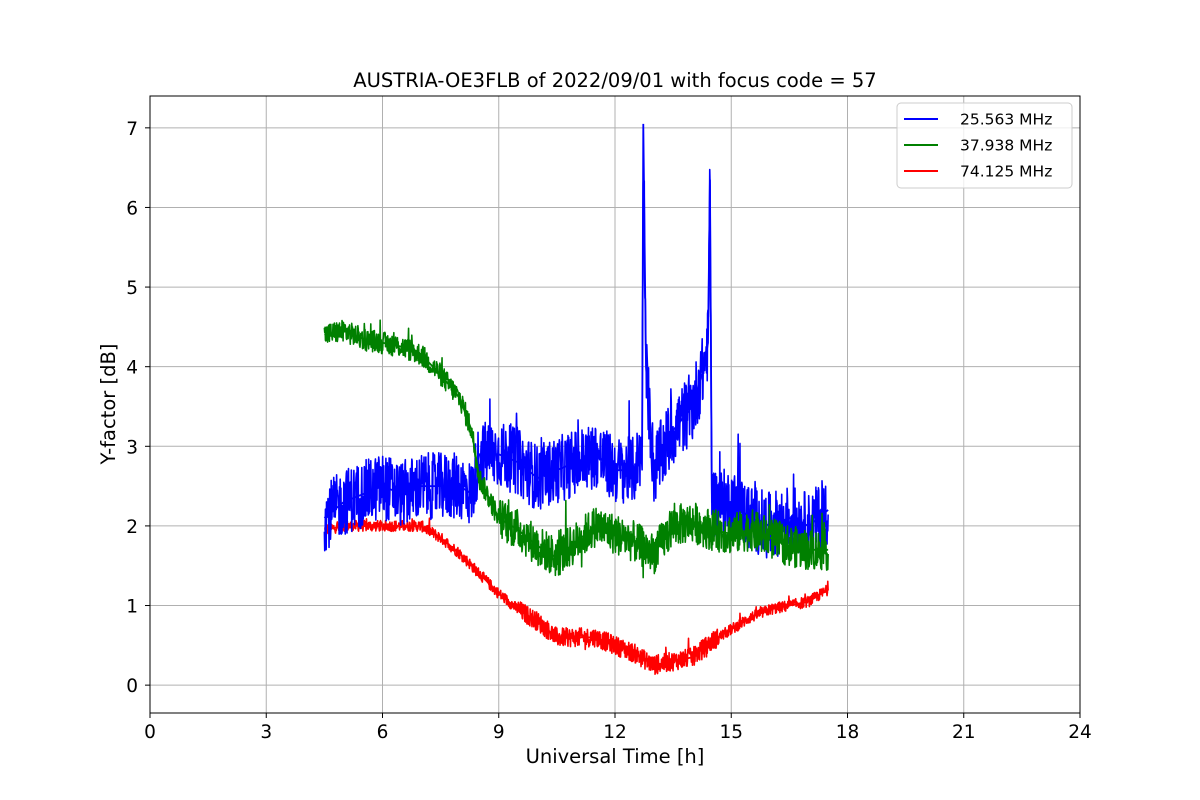 Image resolution: width=1200 pixels, height=800 pixels. I want to click on legend-label-series-3: 74.125 MHz, so click(1006, 172).